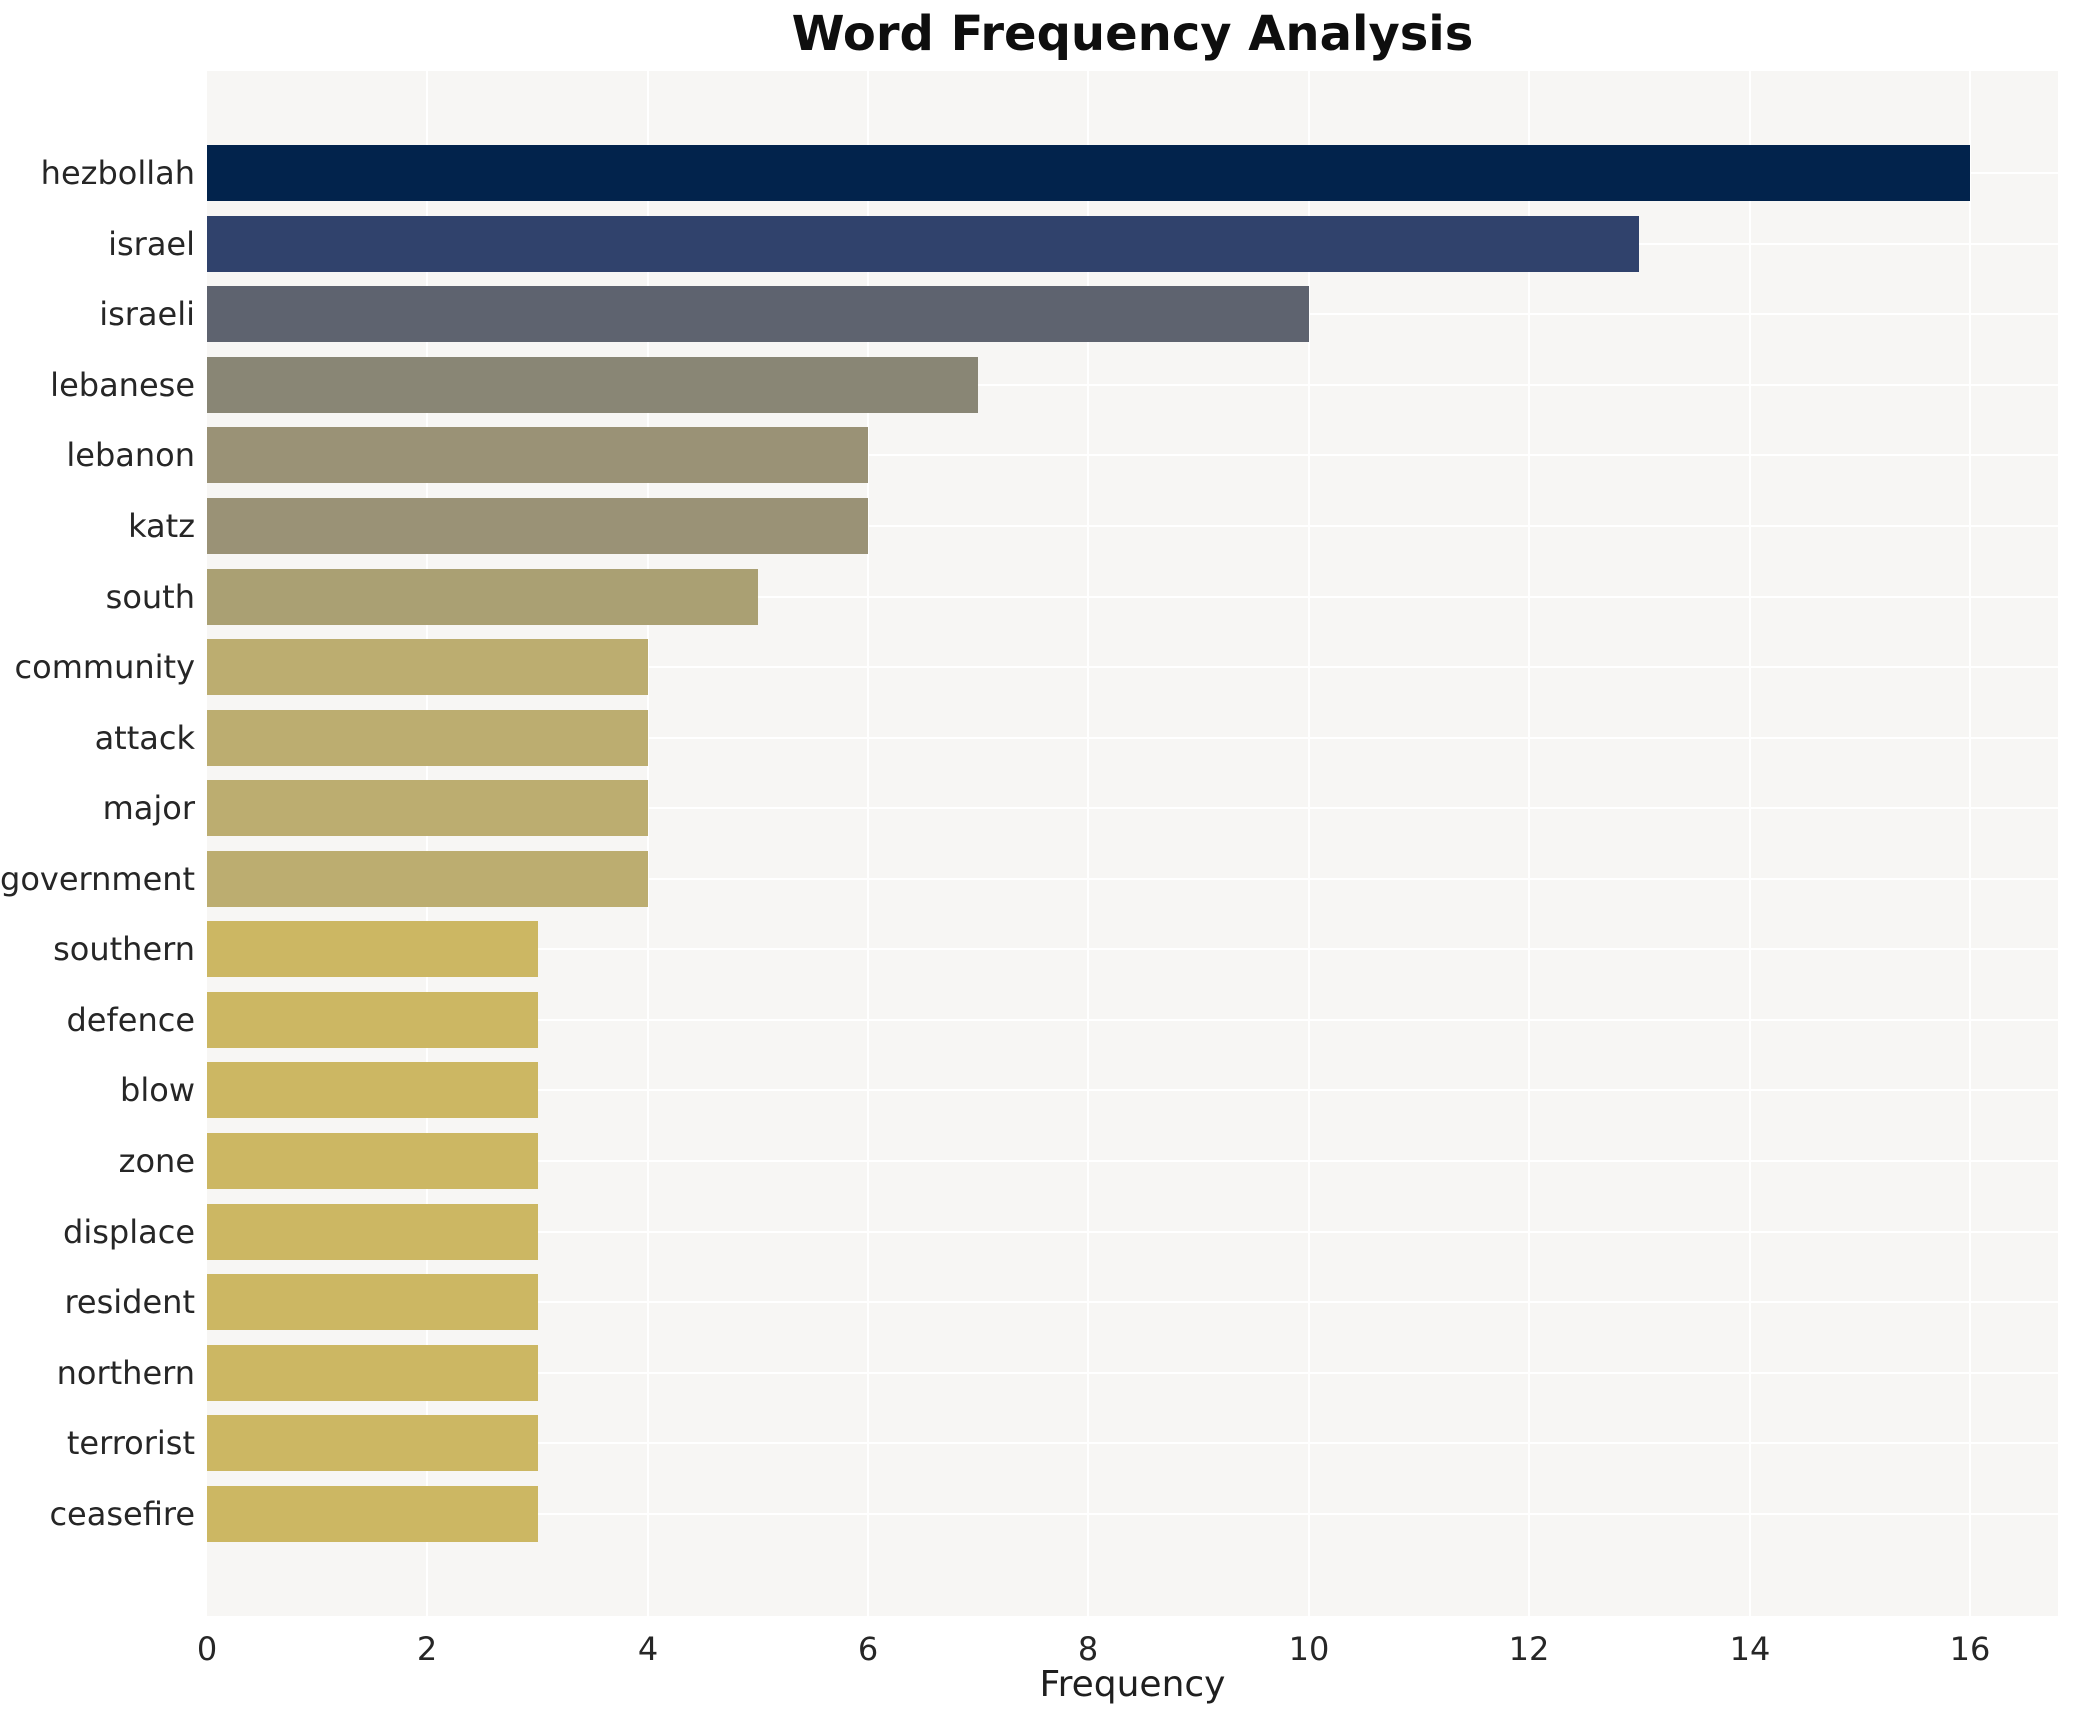  I want to click on x-tick-label: 0, so click(207, 1649).